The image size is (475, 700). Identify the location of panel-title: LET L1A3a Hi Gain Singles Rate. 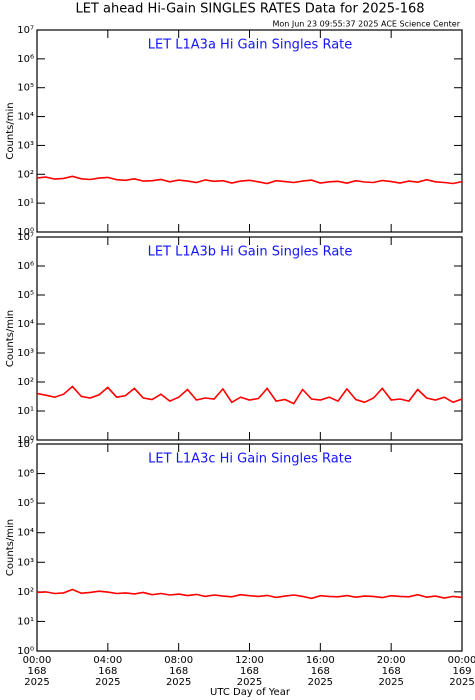
(250, 45).